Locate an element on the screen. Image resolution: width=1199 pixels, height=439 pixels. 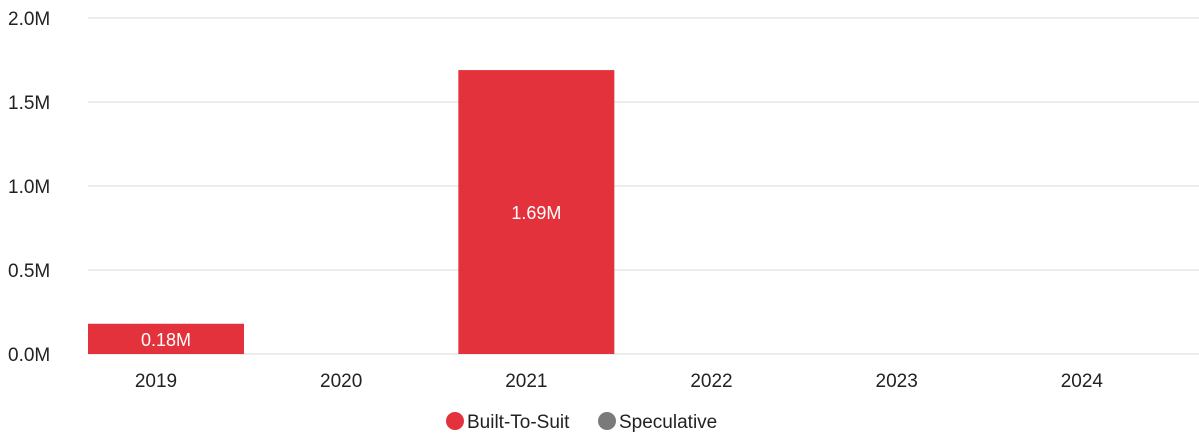
bar-value-label: 0.18M is located at coordinates (166, 340).